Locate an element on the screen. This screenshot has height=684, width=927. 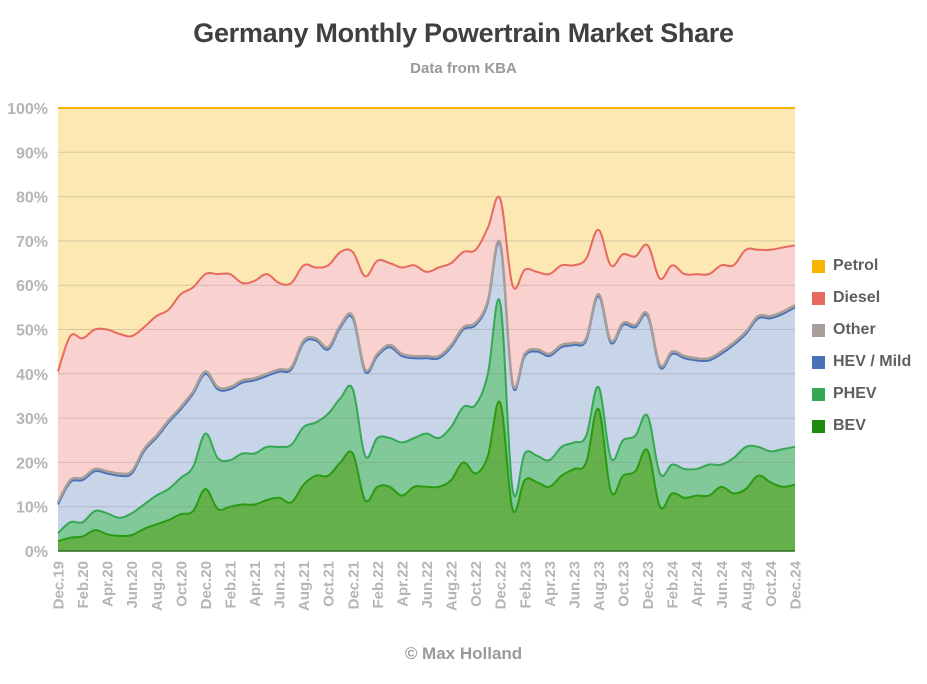
chart-title: Germany Monthly Powertrain Market Share is located at coordinates (463, 33).